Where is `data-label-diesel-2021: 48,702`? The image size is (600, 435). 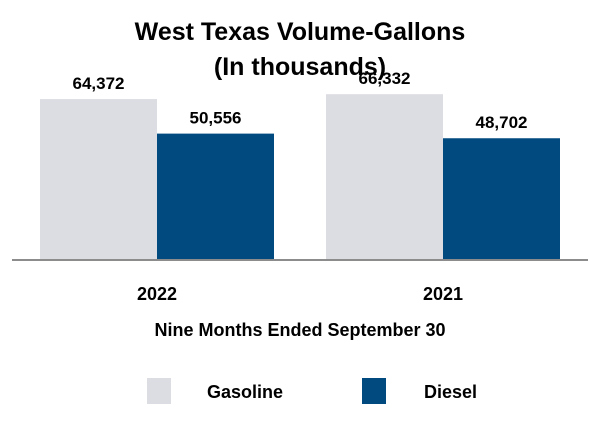 data-label-diesel-2021: 48,702 is located at coordinates (502, 122).